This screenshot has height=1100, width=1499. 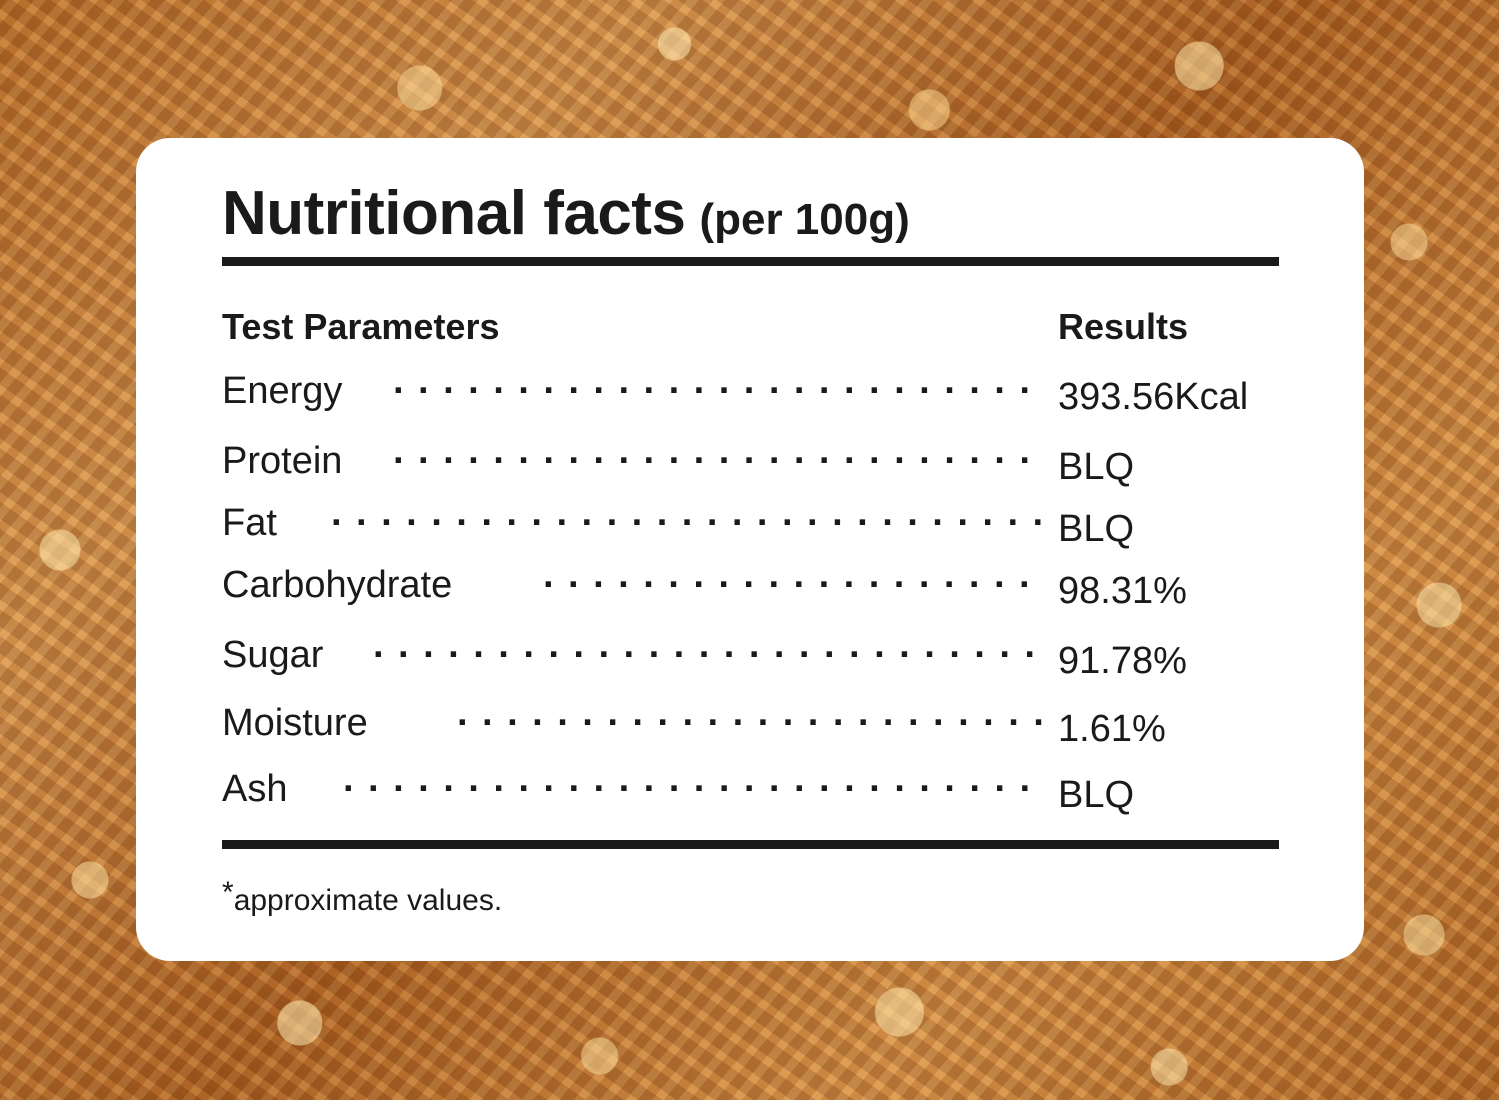 What do you see at coordinates (454, 213) in the screenshot?
I see `title-main: Nutritional facts` at bounding box center [454, 213].